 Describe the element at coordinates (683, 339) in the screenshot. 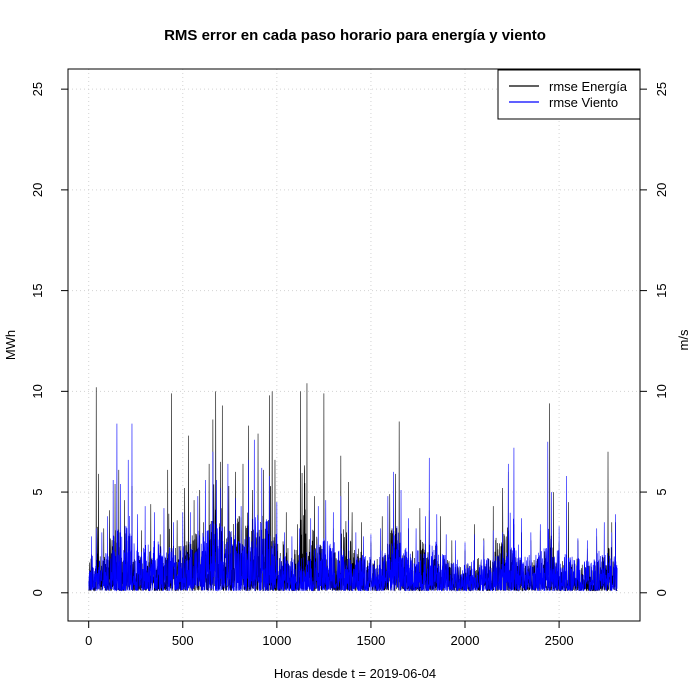

I see `y-axis-label-right: m/s` at that location.